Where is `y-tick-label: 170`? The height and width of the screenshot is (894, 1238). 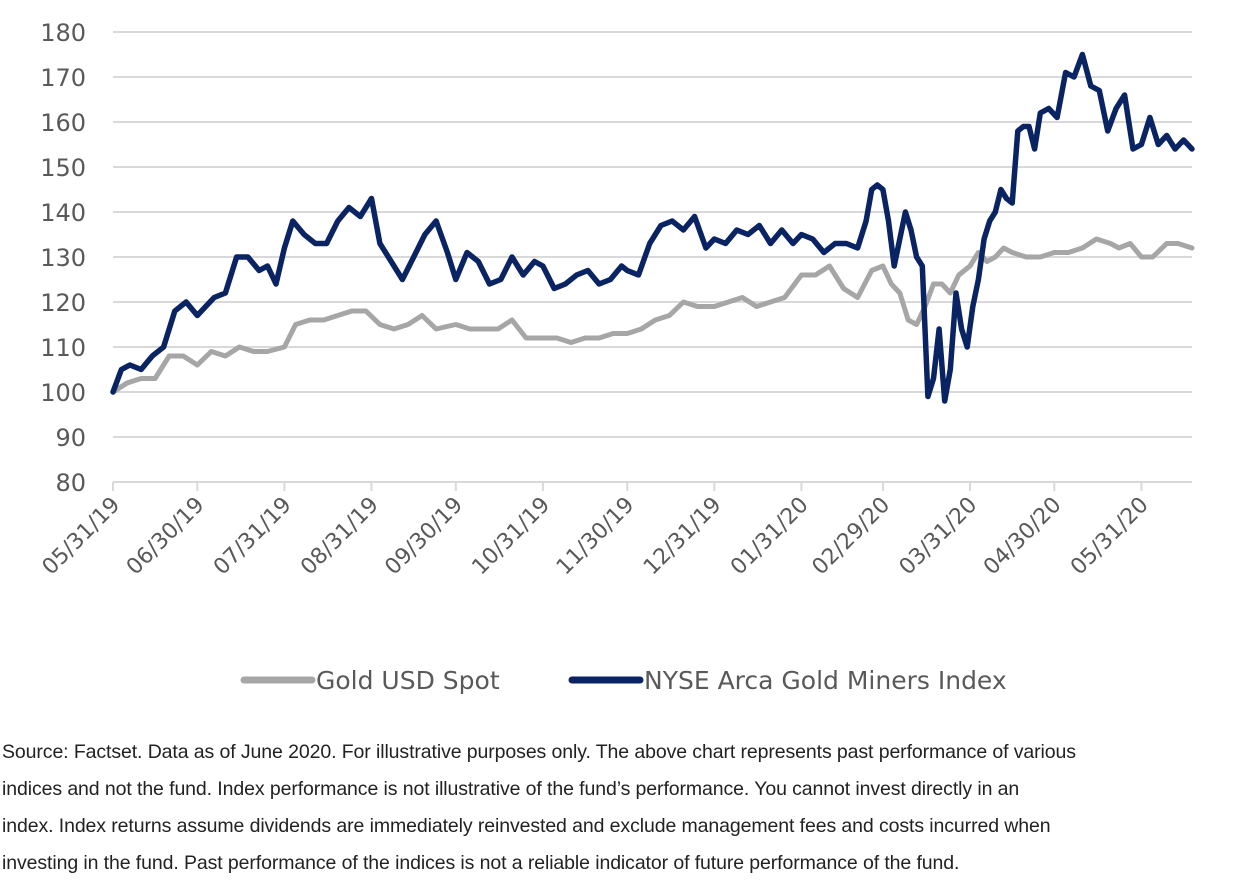 y-tick-label: 170 is located at coordinates (63, 78).